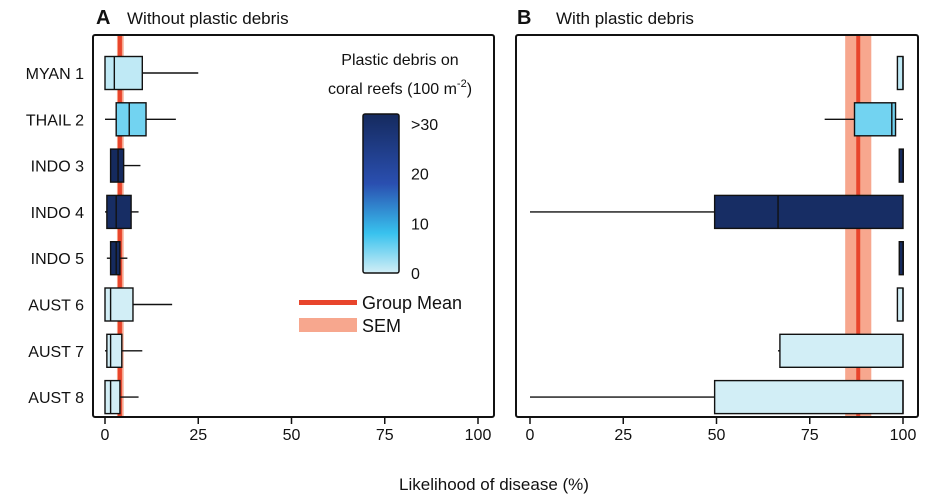 Image resolution: width=931 pixels, height=498 pixels. Describe the element at coordinates (412, 303) in the screenshot. I see `legend-mean-label: Group Mean` at that location.